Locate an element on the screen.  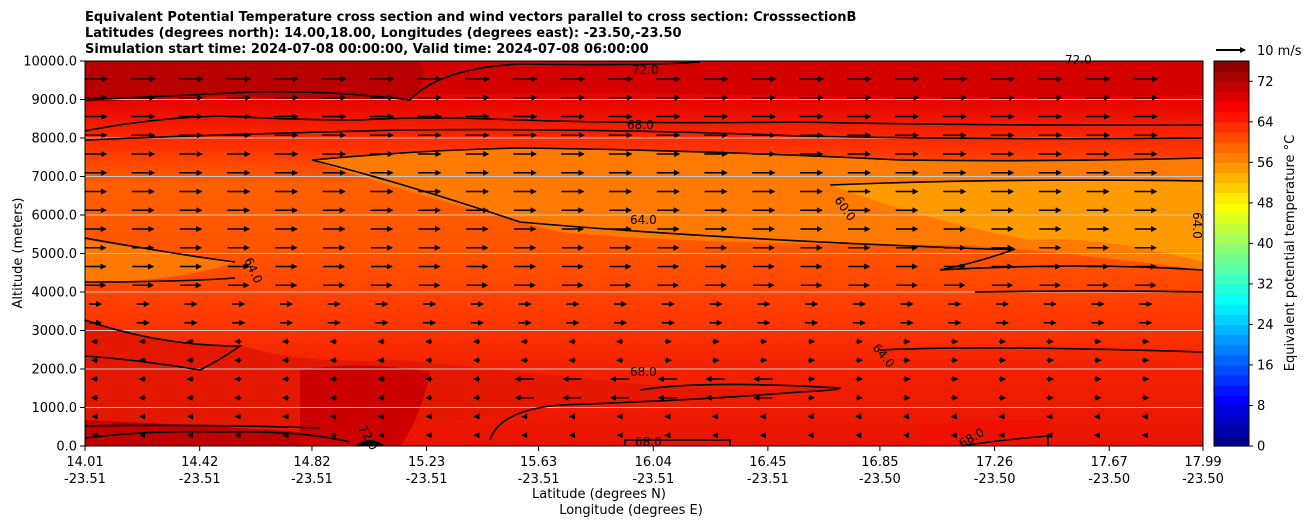
y-tick-label: 7000.0 is located at coordinates (55, 177).